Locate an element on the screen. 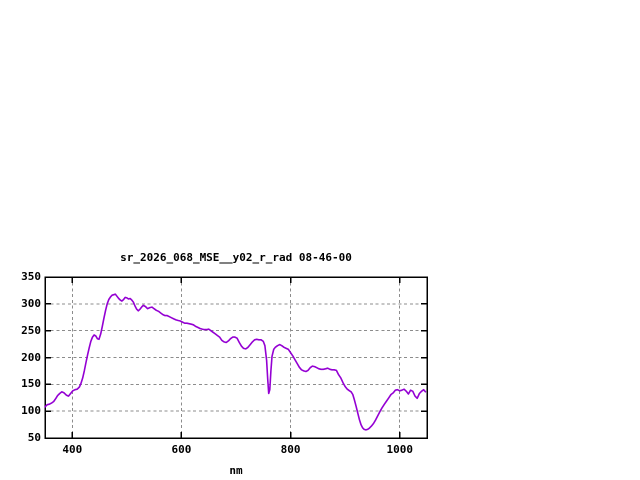 The width and height of the screenshot is (640, 480). x-axis-label: nm is located at coordinates (236, 470).